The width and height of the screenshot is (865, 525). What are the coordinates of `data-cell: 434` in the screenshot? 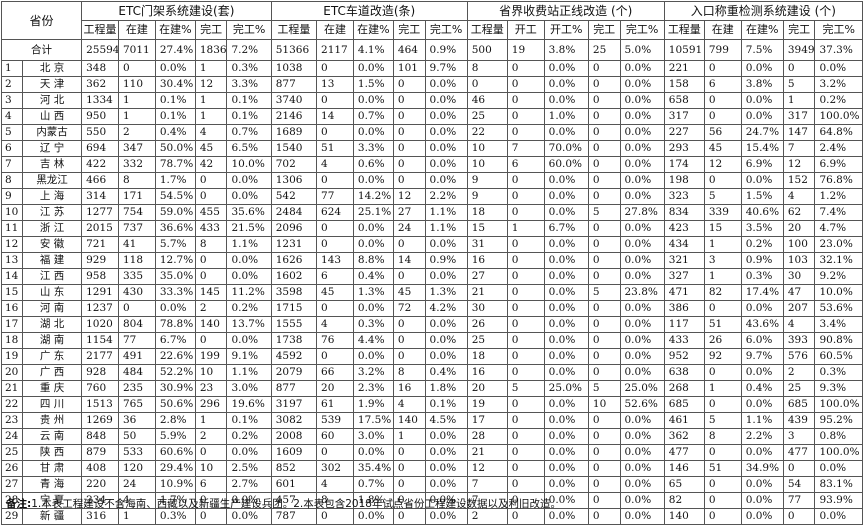 It's located at (684, 244).